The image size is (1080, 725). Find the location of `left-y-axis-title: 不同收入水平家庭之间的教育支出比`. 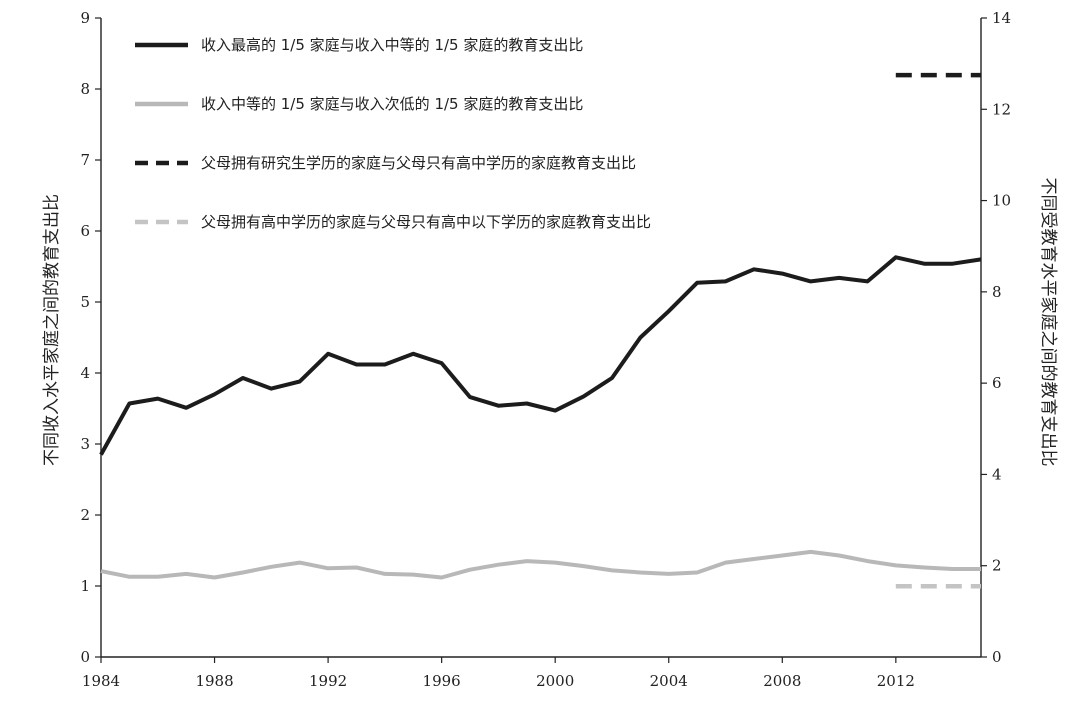

left-y-axis-title: 不同收入水平家庭之间的教育支出比 is located at coordinates (52, 330).